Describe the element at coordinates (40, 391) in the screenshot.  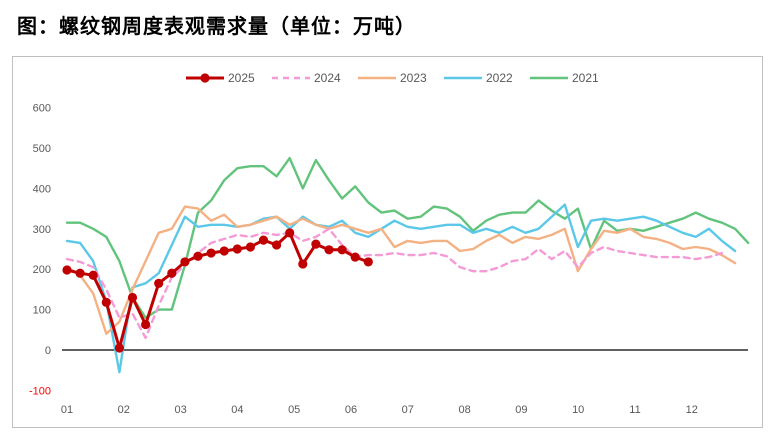
I see `y-tick-label: -100` at that location.